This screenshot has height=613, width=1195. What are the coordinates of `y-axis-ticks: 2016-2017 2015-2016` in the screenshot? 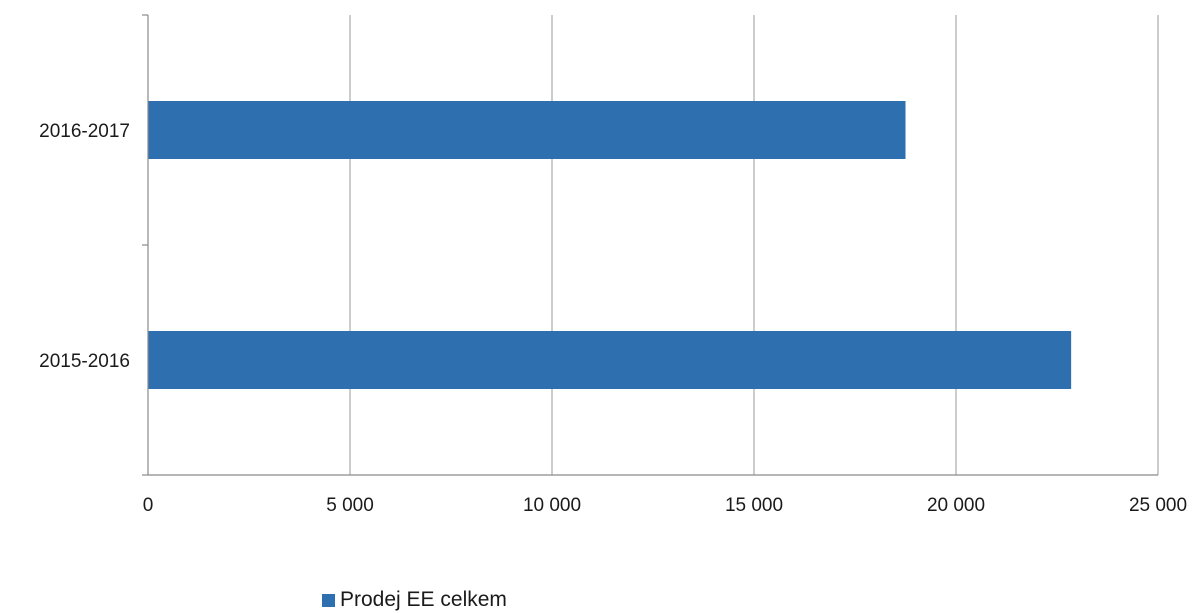 It's located at (84, 246).